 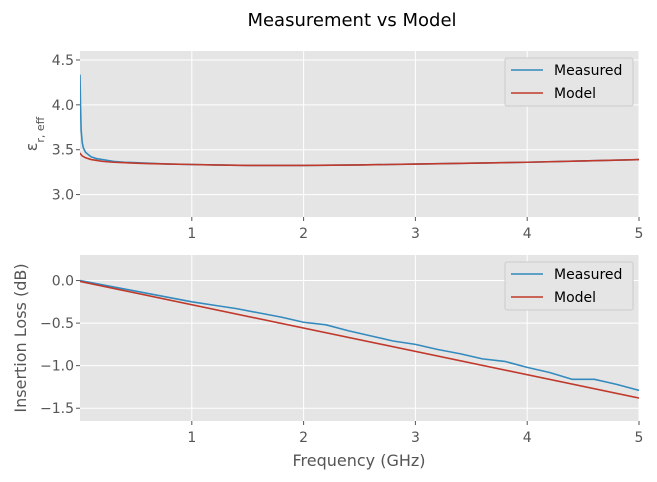 What do you see at coordinates (569, 286) in the screenshot?
I see `bottom-legend: Measured Model` at bounding box center [569, 286].